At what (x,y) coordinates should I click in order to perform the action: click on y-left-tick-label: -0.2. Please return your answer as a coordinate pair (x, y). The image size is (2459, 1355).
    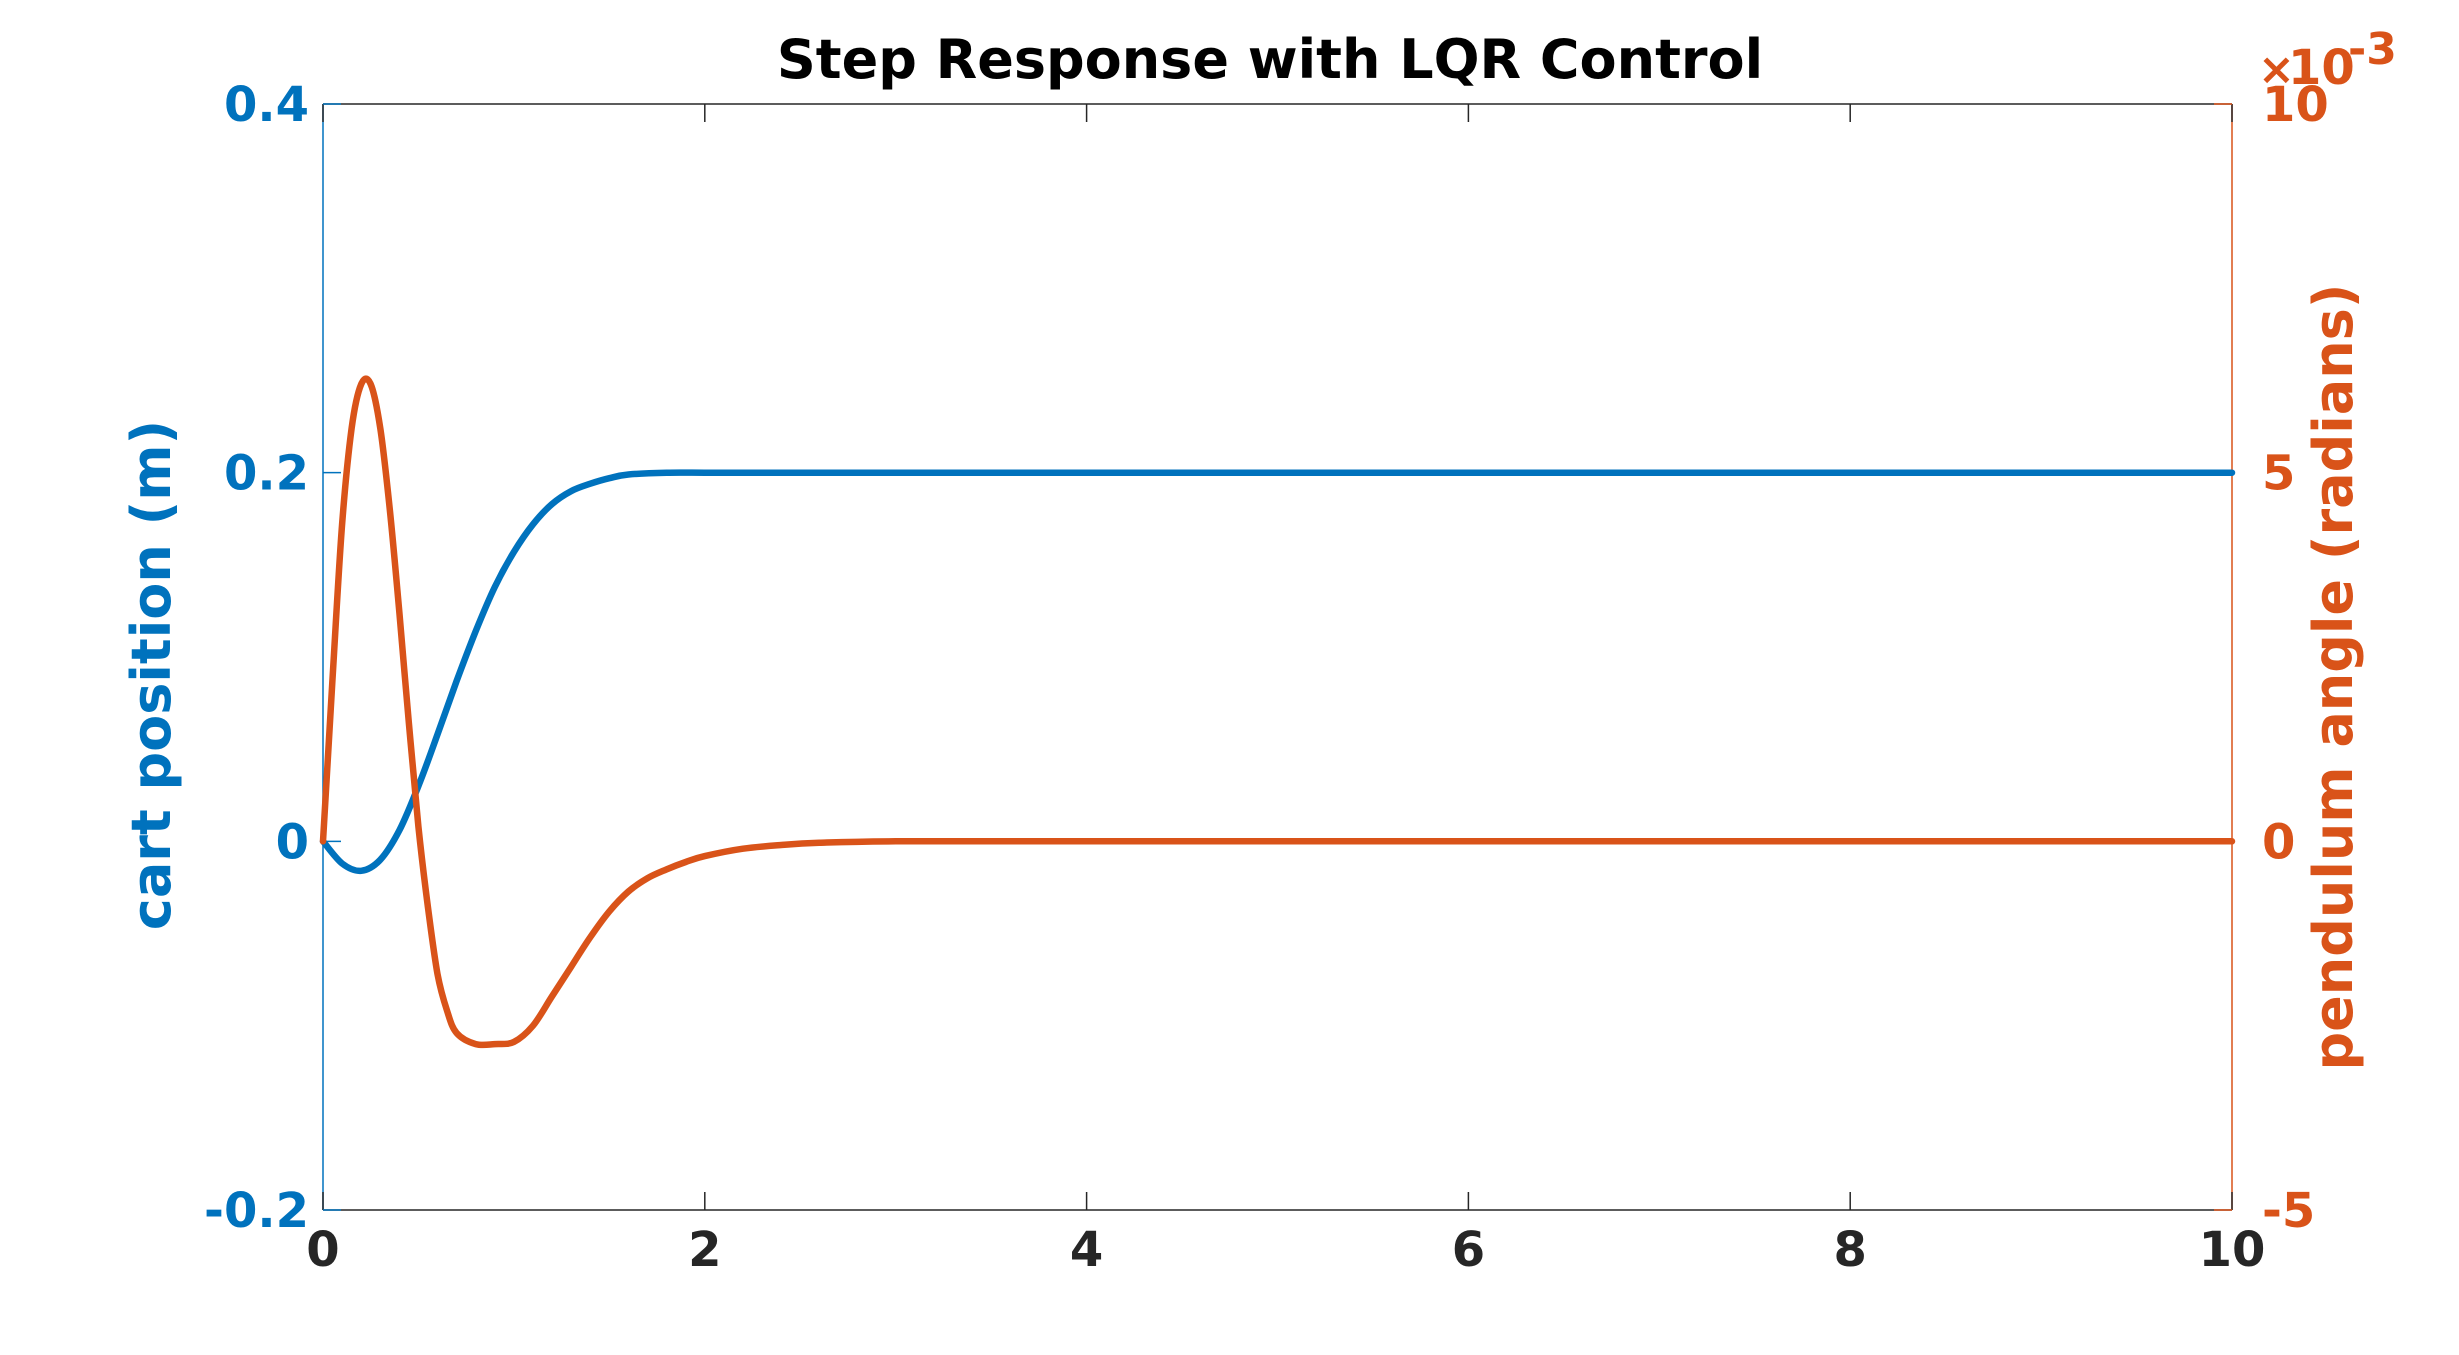
    Looking at the image, I should click on (256, 1211).